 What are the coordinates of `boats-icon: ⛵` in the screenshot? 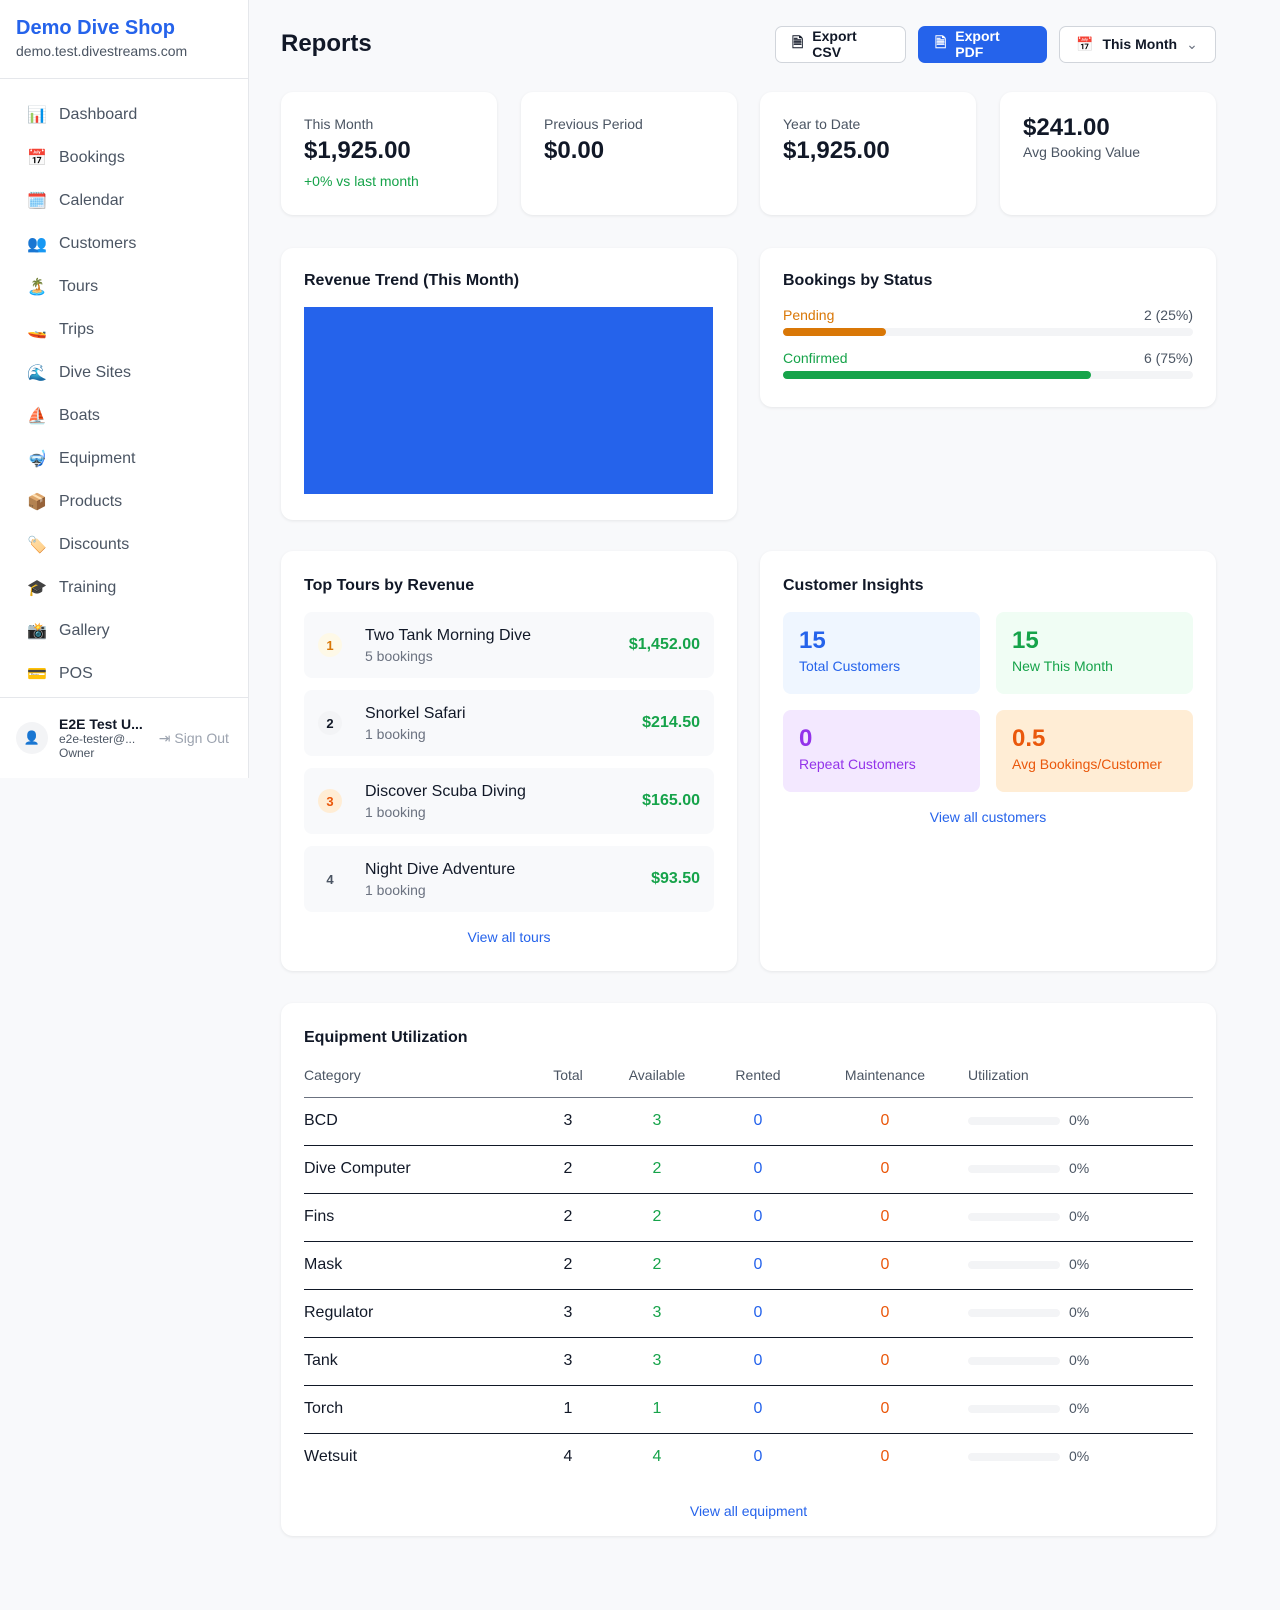 It's located at (37, 416).